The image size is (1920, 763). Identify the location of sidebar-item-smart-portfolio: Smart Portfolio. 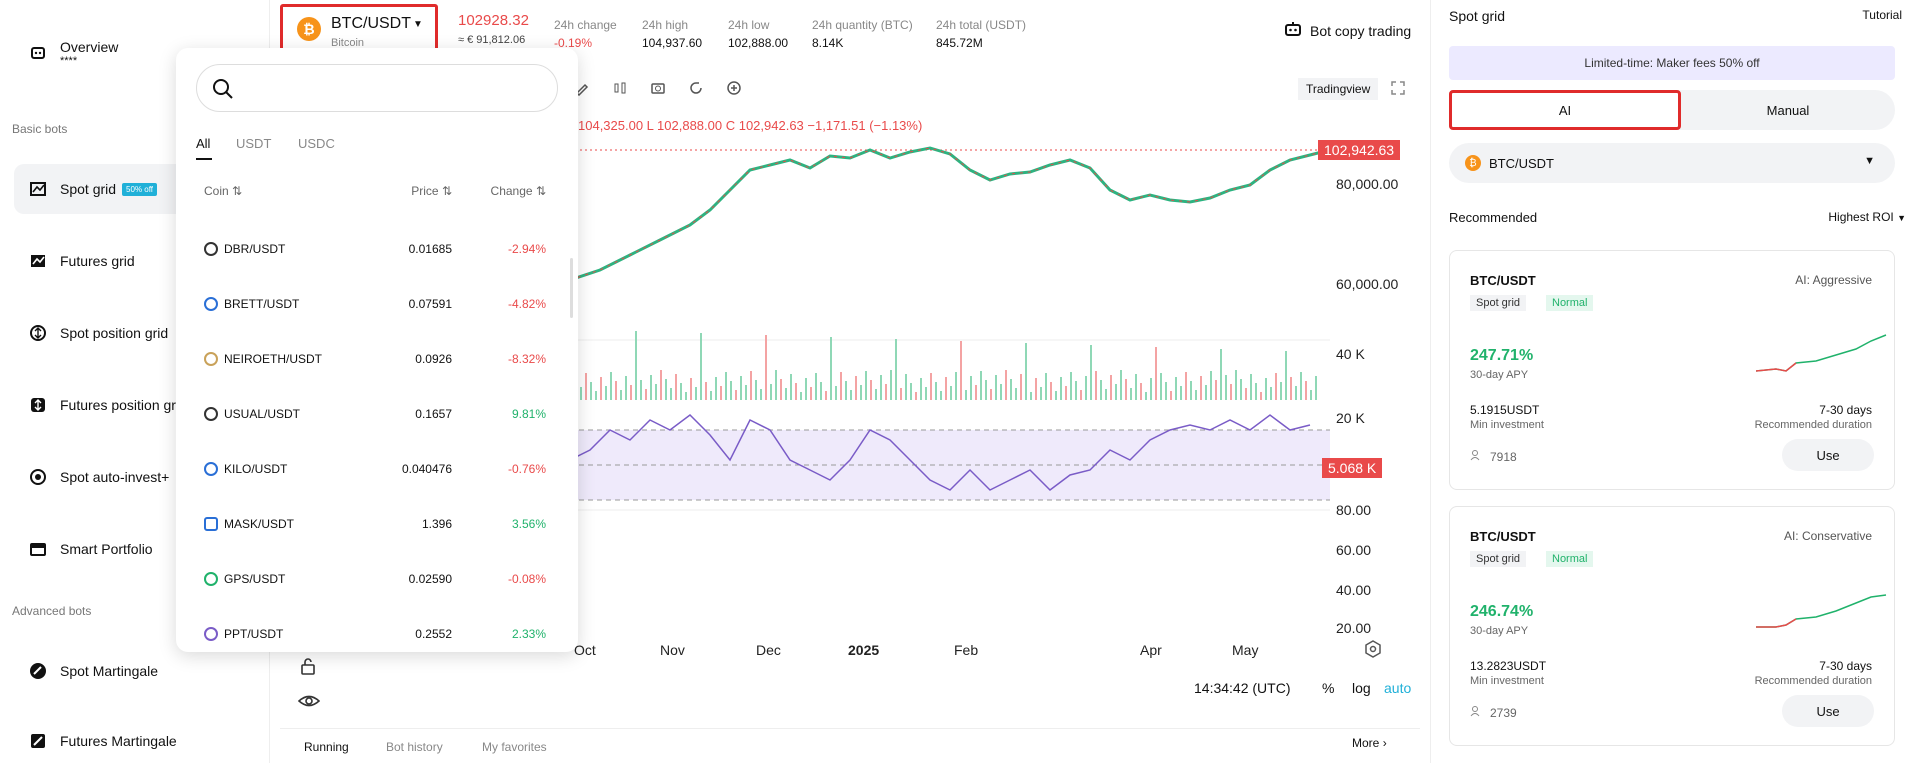
(134, 549).